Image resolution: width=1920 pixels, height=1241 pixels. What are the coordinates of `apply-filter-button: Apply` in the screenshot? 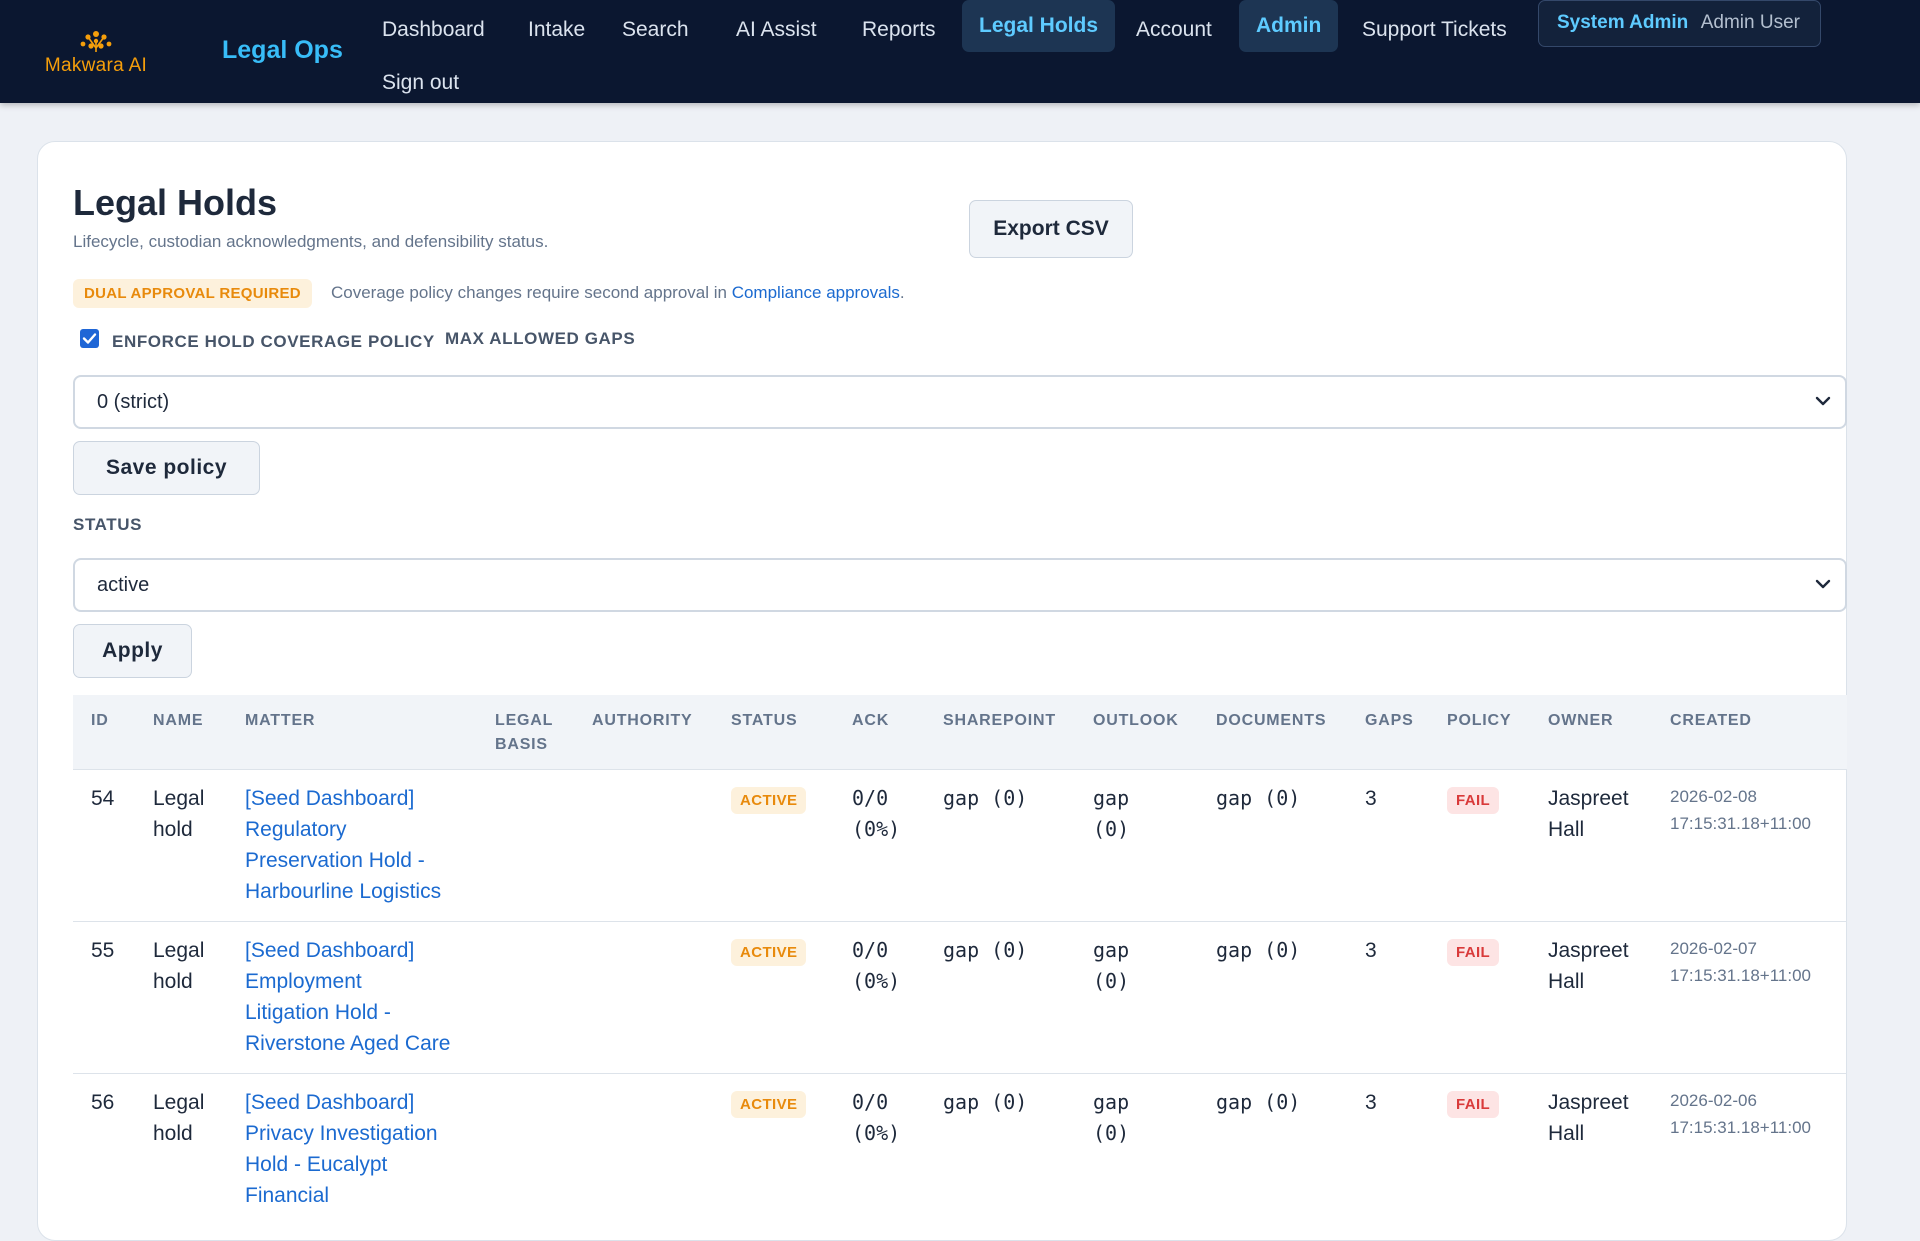 It's located at (132, 651).